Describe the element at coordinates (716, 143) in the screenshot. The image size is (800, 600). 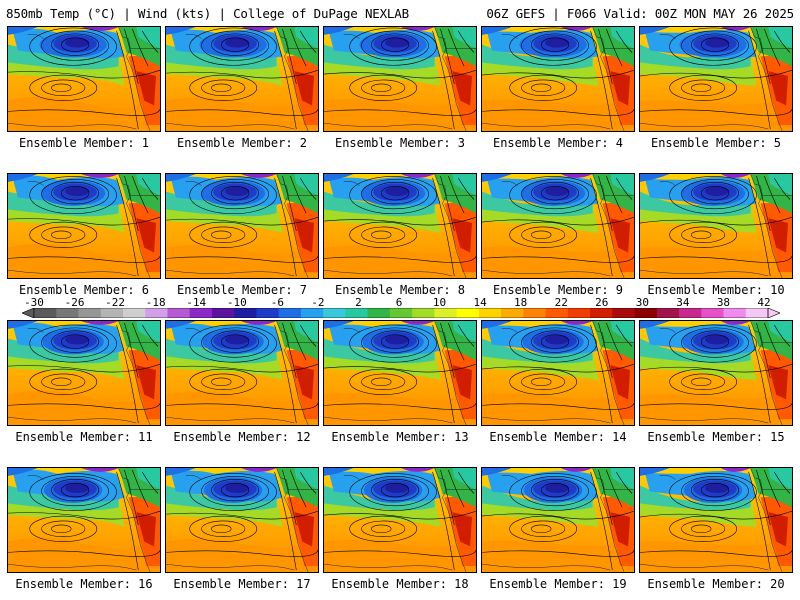
I see `ensemble-member-caption: Ensemble Member: 5` at that location.